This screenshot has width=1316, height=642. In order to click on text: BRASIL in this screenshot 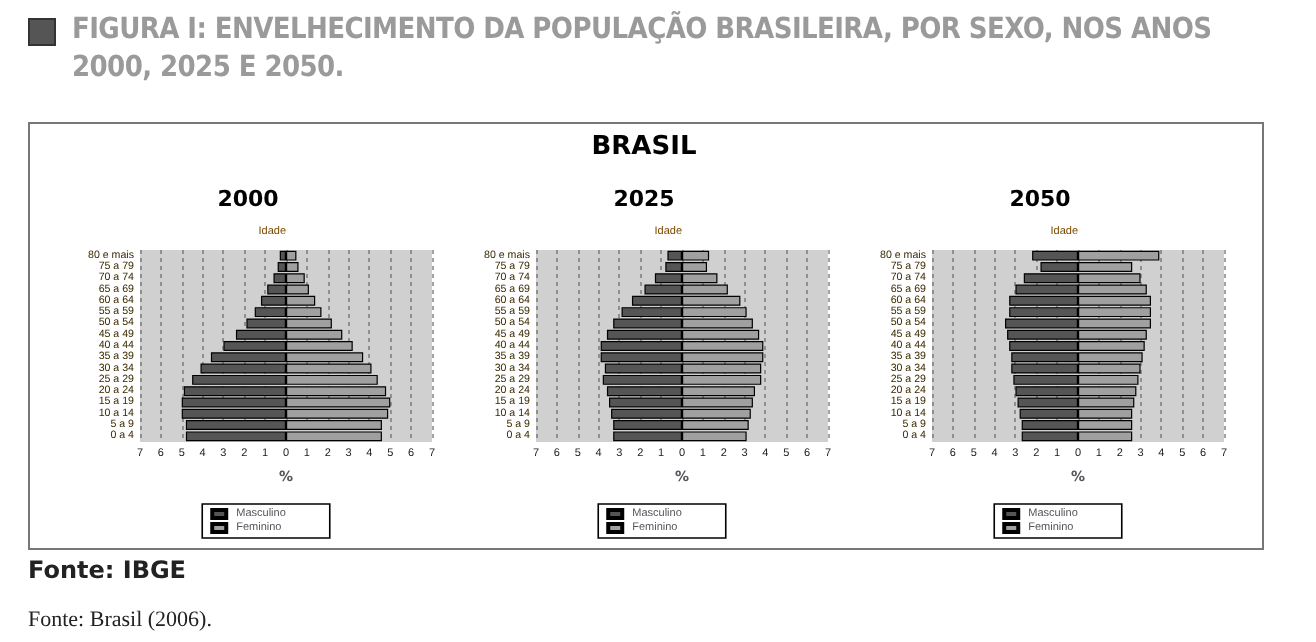, I will do `click(644, 147)`.